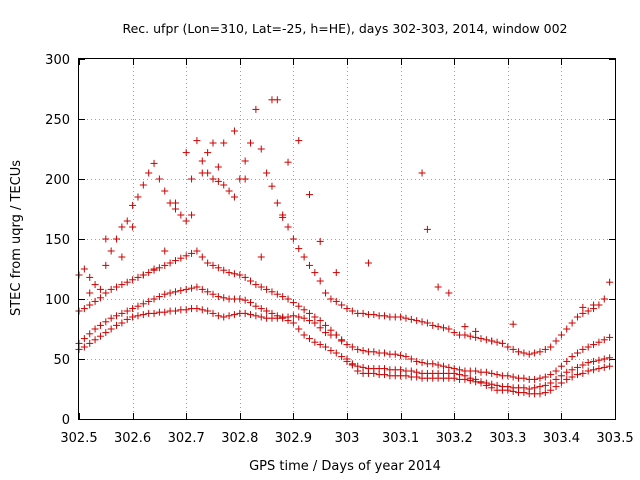  What do you see at coordinates (57, 300) in the screenshot?
I see `y-tick-label: 100` at bounding box center [57, 300].